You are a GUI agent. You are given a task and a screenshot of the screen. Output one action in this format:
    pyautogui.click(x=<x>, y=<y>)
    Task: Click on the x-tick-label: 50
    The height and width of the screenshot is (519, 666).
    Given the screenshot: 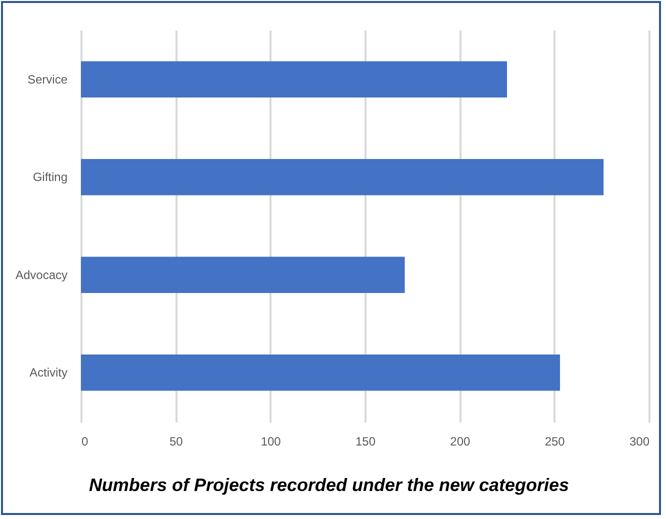 What is the action you would take?
    pyautogui.click(x=176, y=441)
    